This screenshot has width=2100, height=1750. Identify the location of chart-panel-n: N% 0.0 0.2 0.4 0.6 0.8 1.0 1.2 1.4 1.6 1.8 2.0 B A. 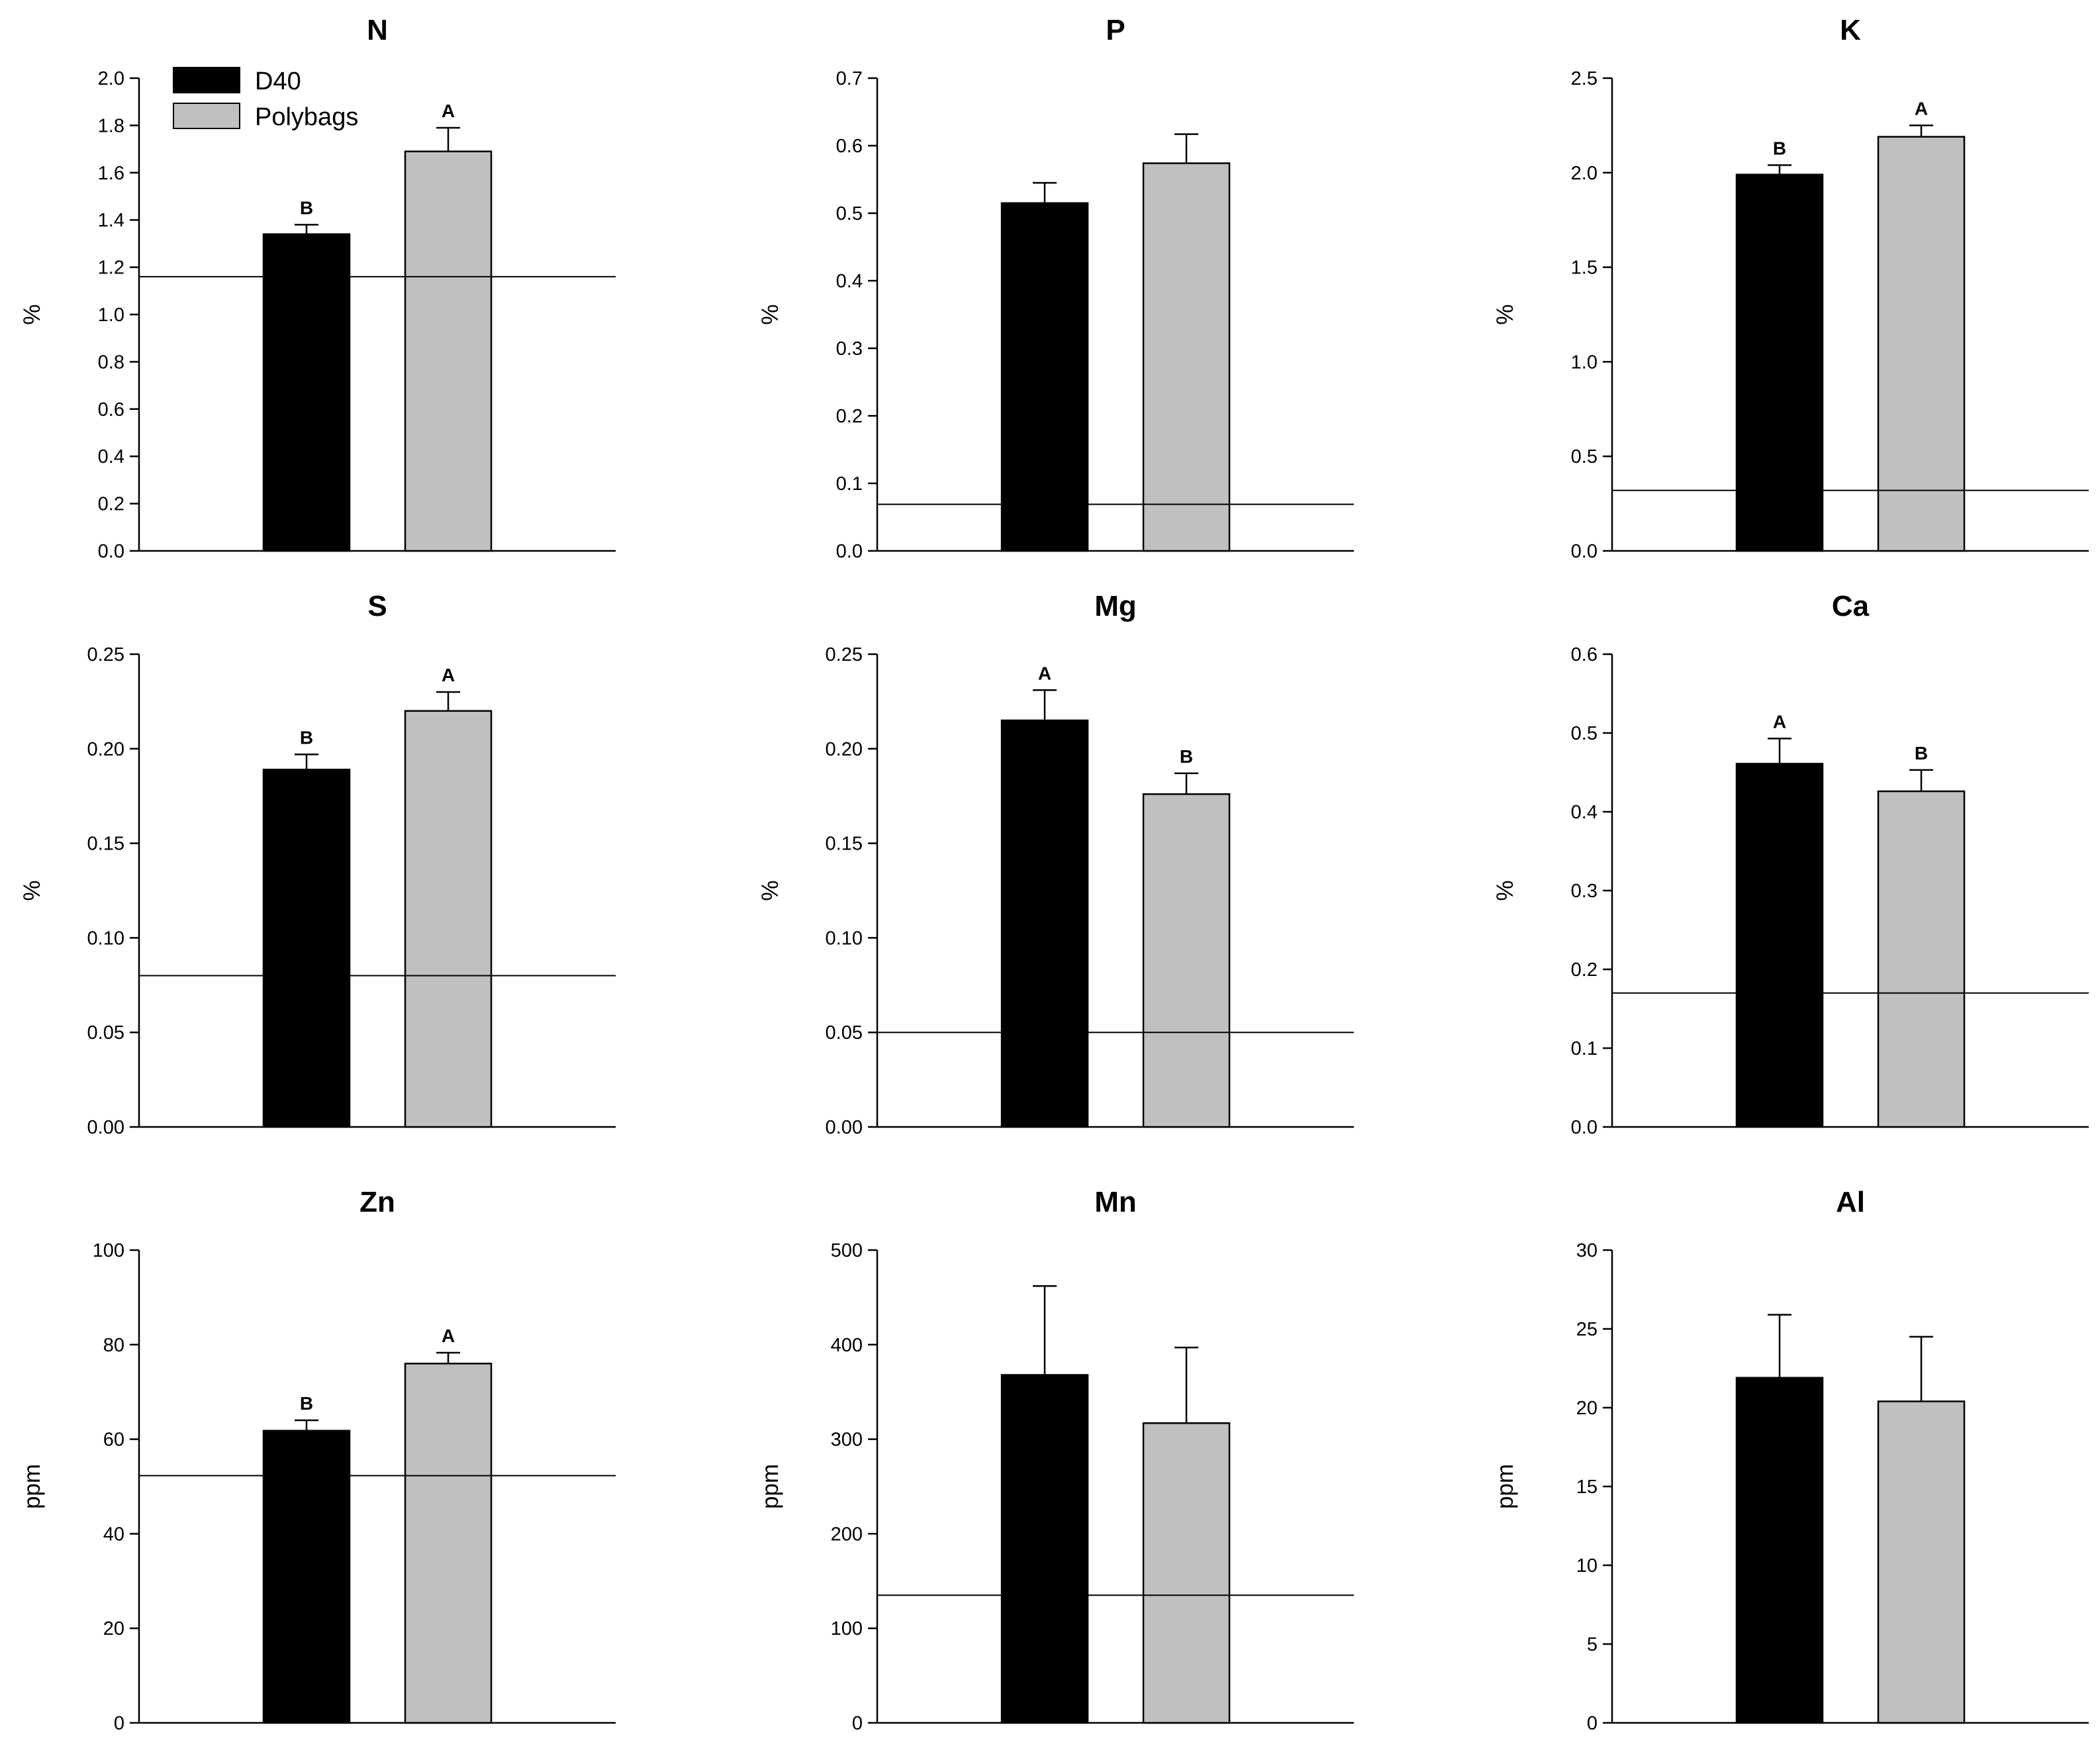
(317, 288).